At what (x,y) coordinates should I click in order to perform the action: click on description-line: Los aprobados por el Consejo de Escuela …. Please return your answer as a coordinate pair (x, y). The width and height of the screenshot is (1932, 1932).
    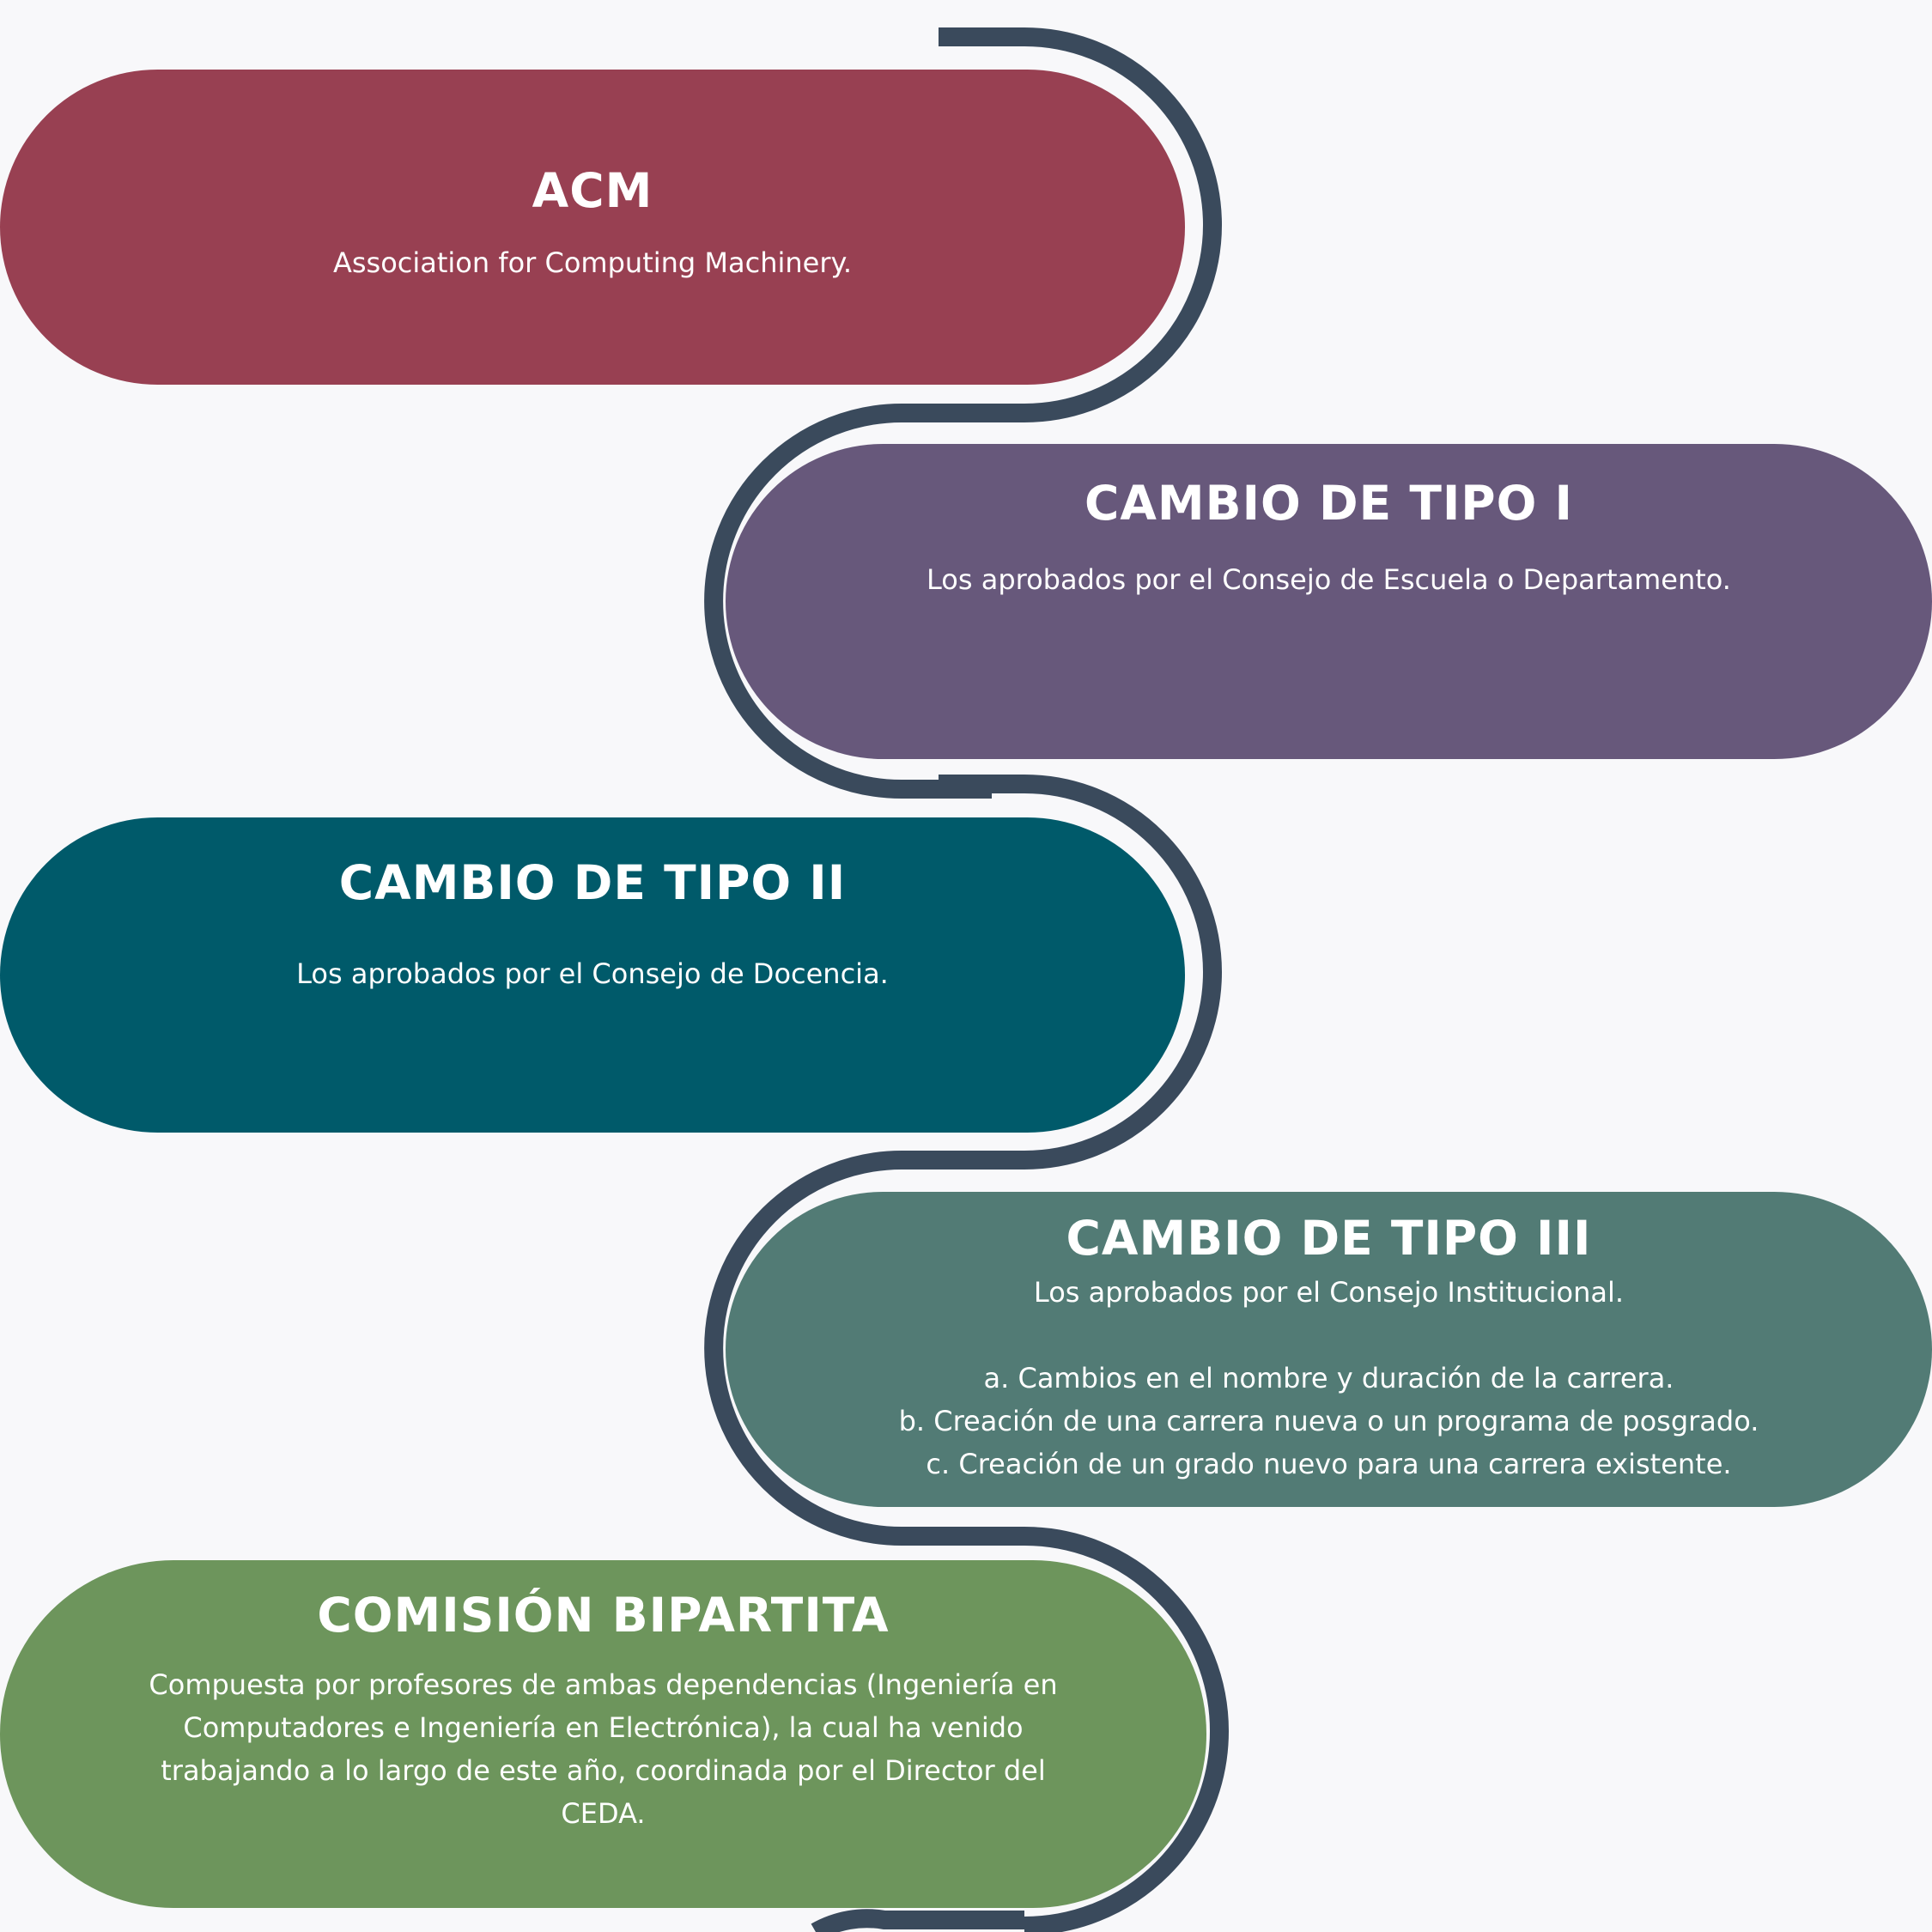
    Looking at the image, I should click on (1329, 579).